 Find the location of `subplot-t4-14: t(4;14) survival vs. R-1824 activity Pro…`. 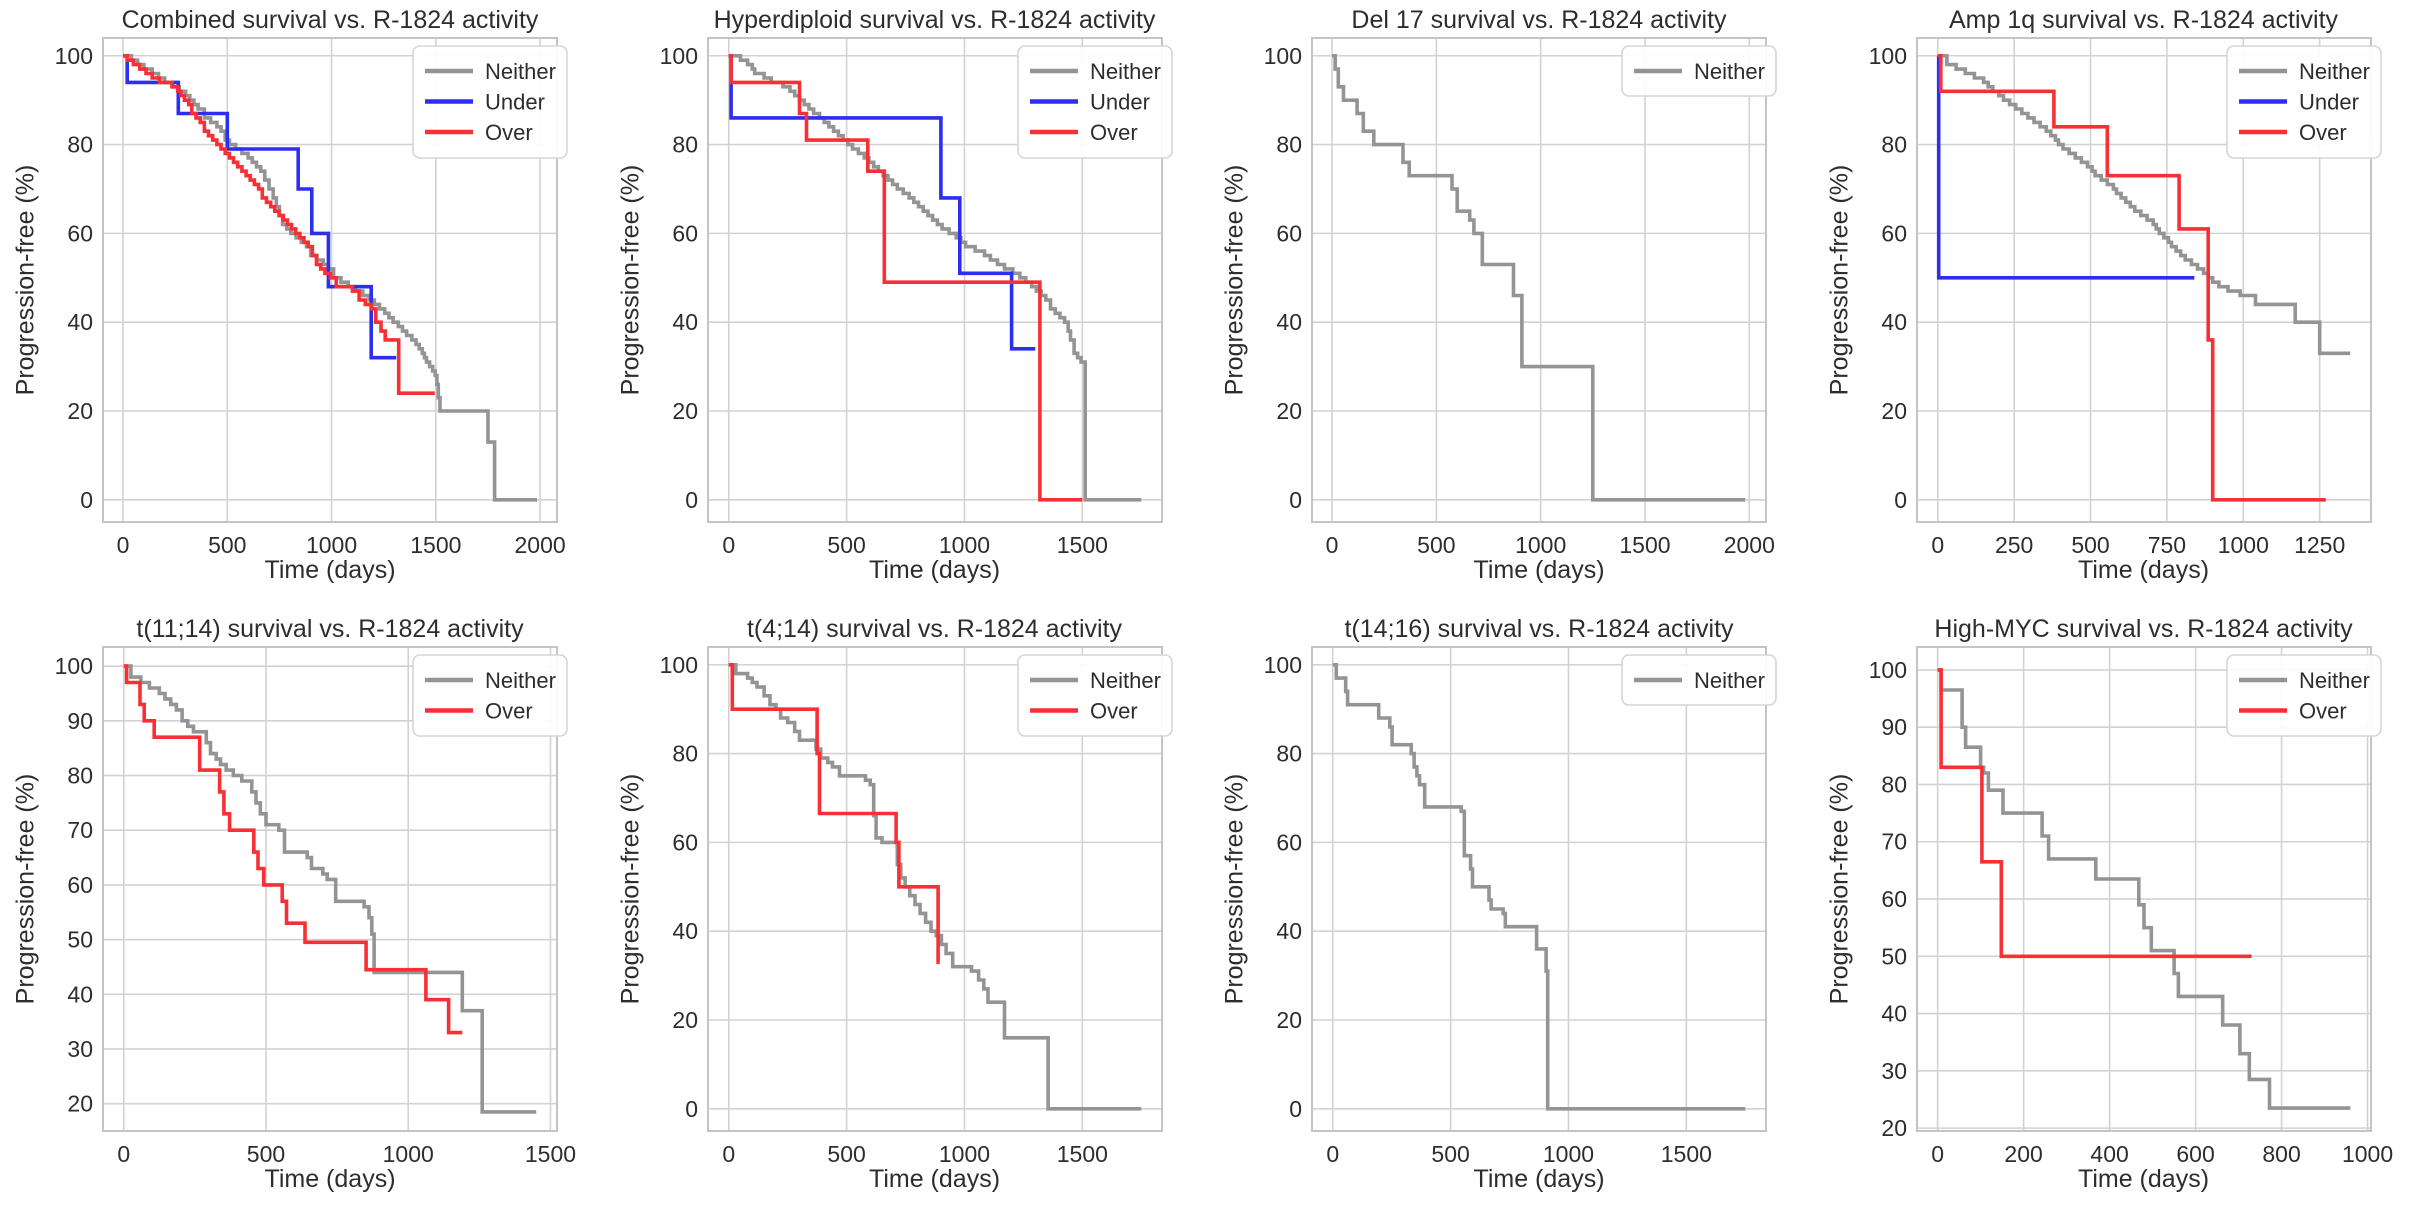

subplot-t4-14: t(4;14) survival vs. R-1824 activity Pro… is located at coordinates (907, 913).